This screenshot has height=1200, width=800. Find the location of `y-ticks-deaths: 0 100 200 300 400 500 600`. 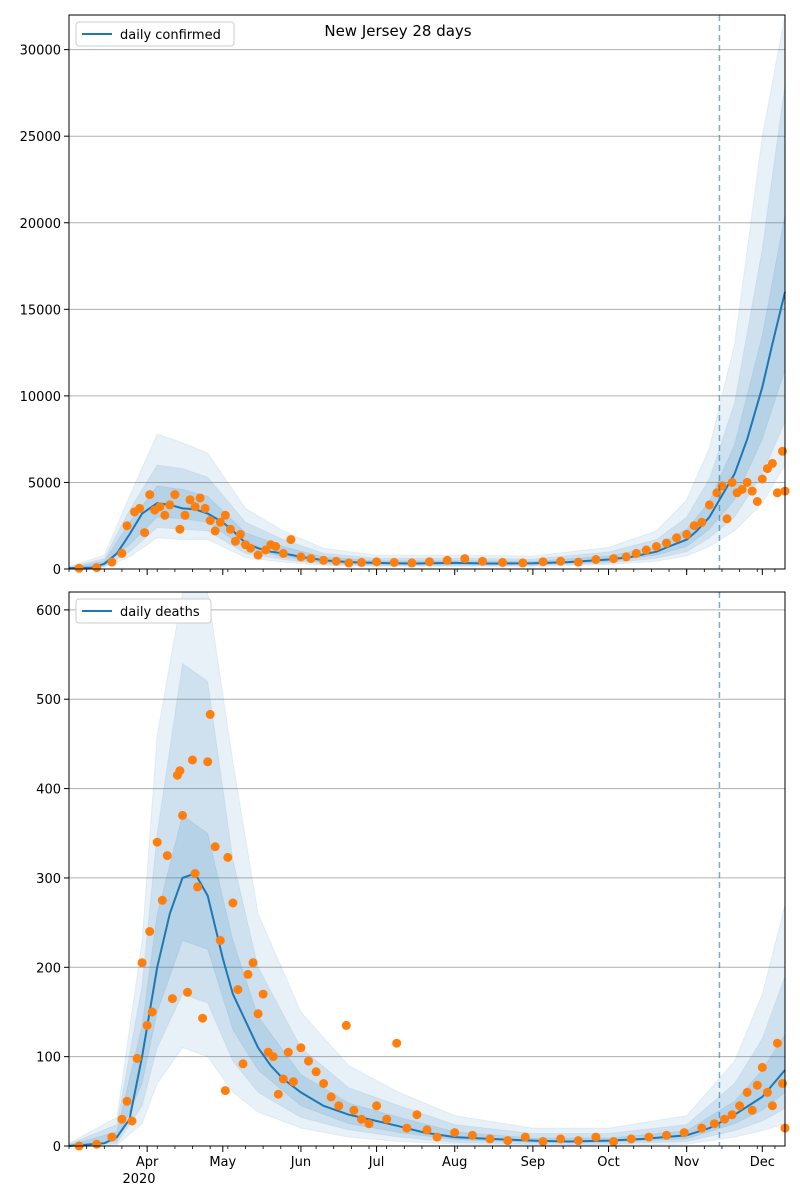

y-ticks-deaths: 0 100 200 300 400 500 600 is located at coordinates (52, 879).